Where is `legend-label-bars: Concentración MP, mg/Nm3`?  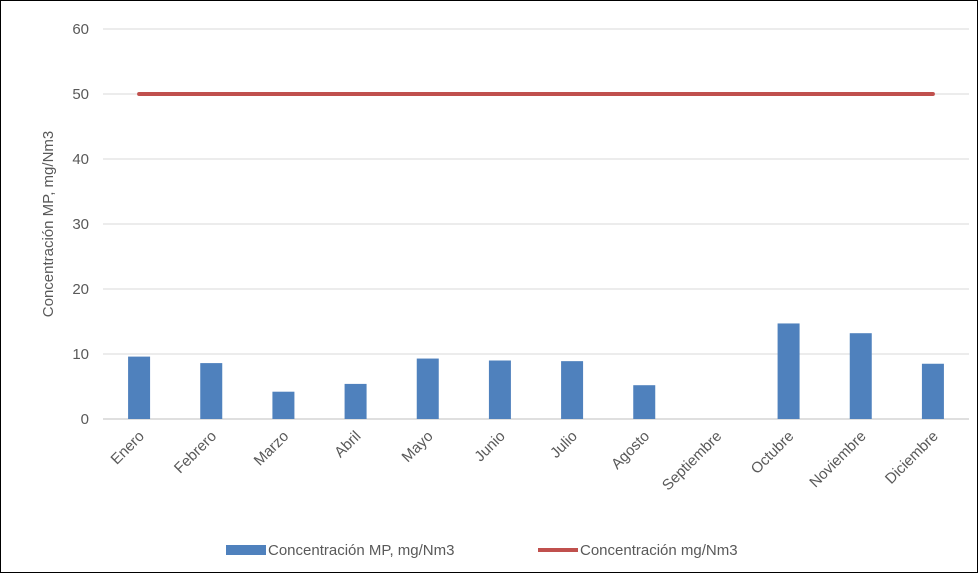
legend-label-bars: Concentración MP, mg/Nm3 is located at coordinates (361, 550).